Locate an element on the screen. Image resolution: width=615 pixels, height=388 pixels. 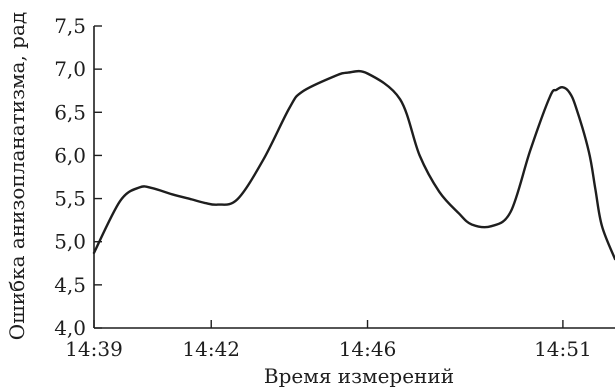
y-tick-label: 4,0 is located at coordinates (70, 328).